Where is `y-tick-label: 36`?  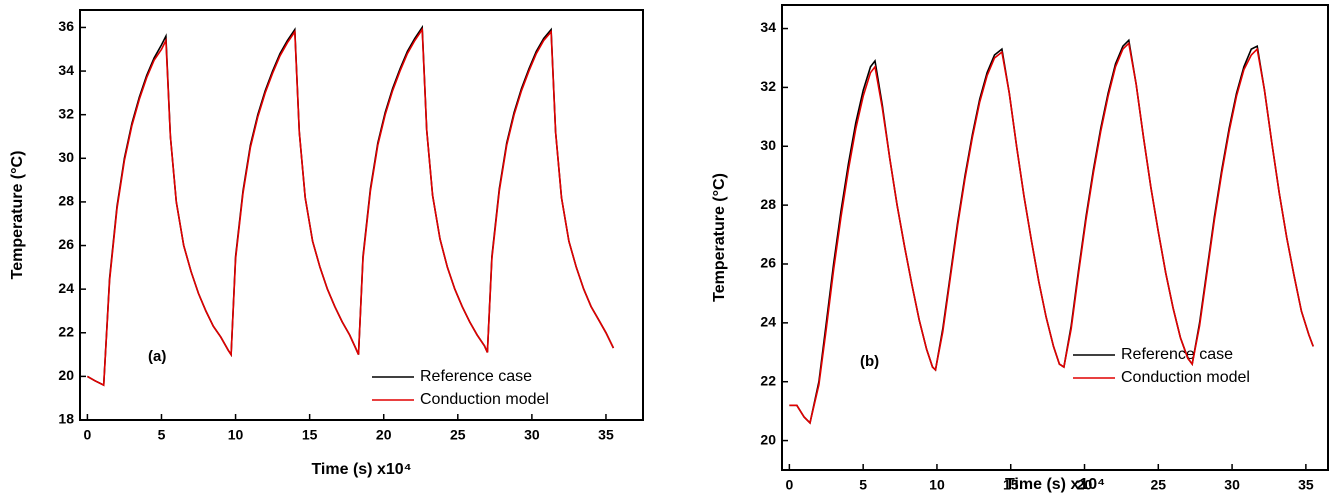 y-tick-label: 36 is located at coordinates (66, 26).